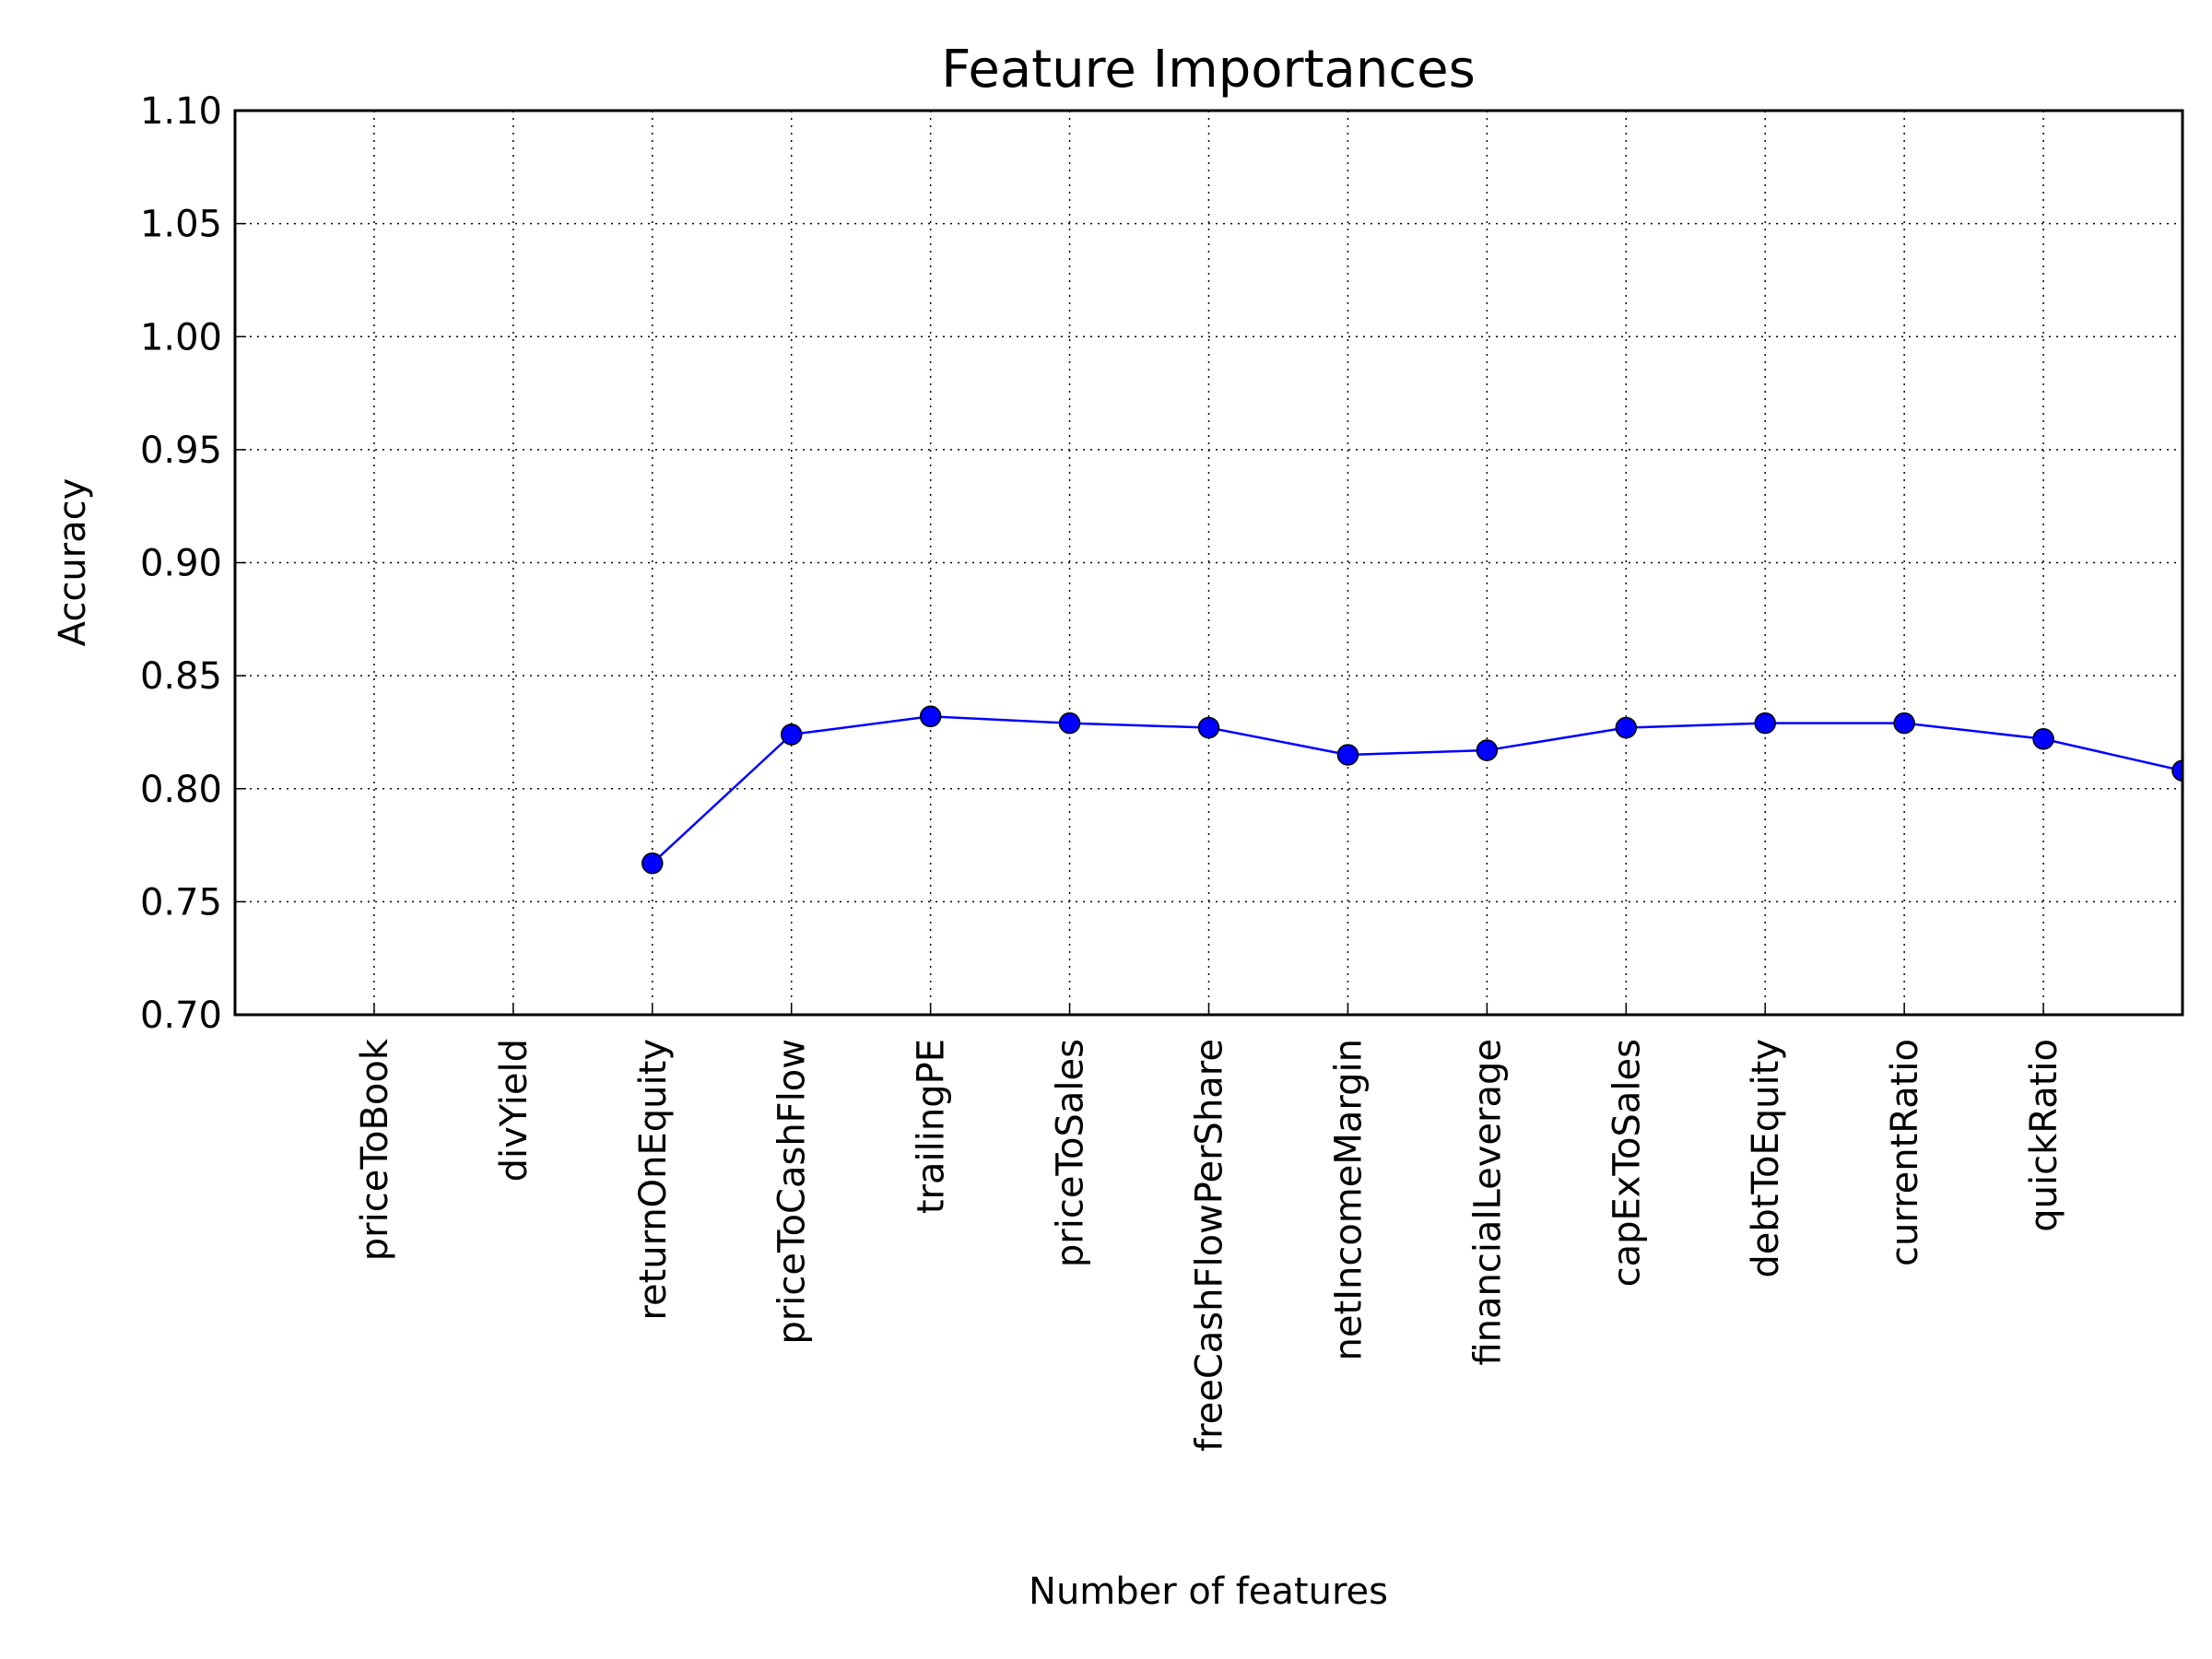 This screenshot has height=1659, width=2212. What do you see at coordinates (181, 1015) in the screenshot?
I see `y-tick-label: 0.70` at bounding box center [181, 1015].